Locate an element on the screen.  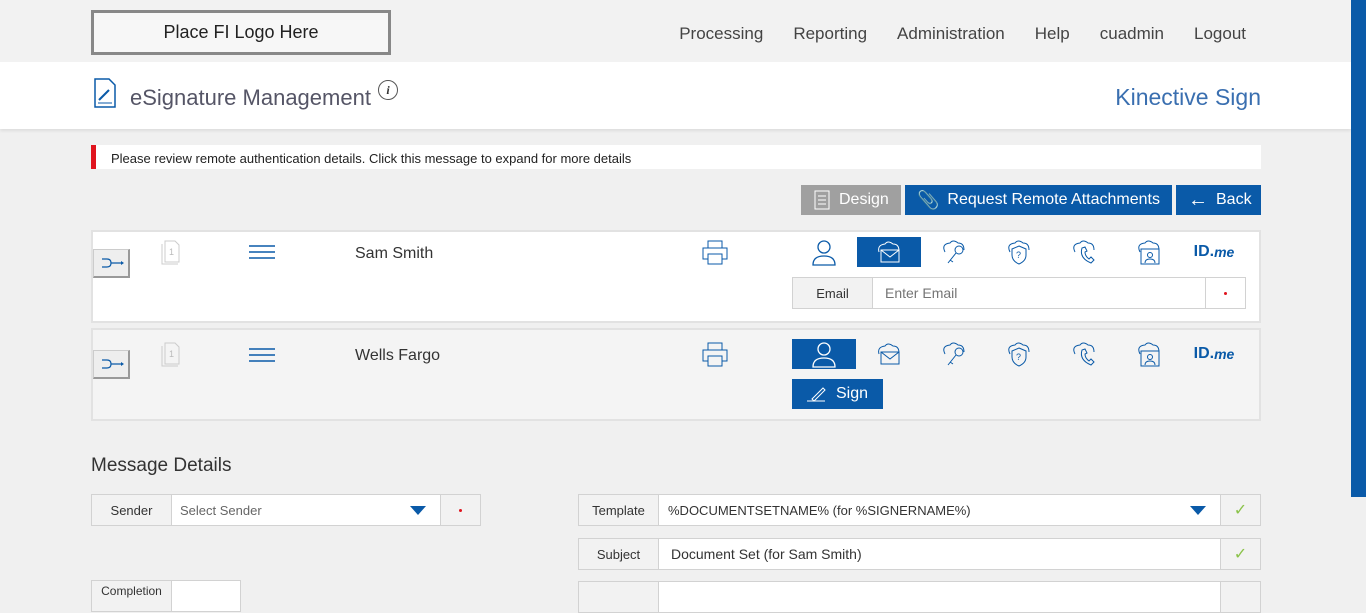
signer-name: Sam Smith is located at coordinates (394, 253).